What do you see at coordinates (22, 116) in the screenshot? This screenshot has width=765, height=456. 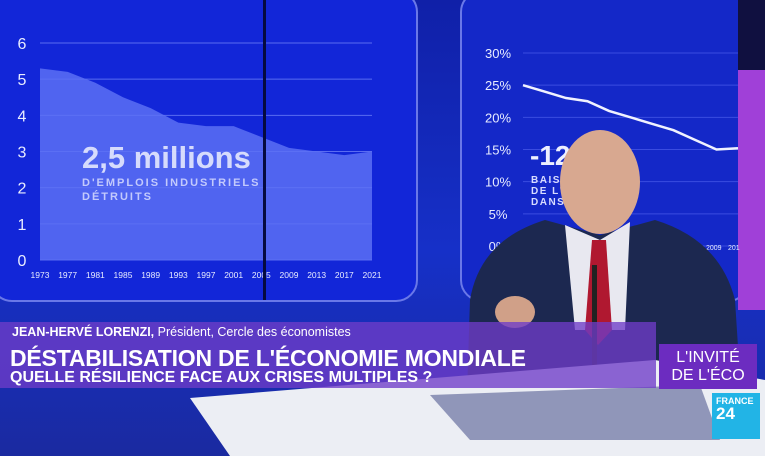 I see `y-tick-label: 4` at bounding box center [22, 116].